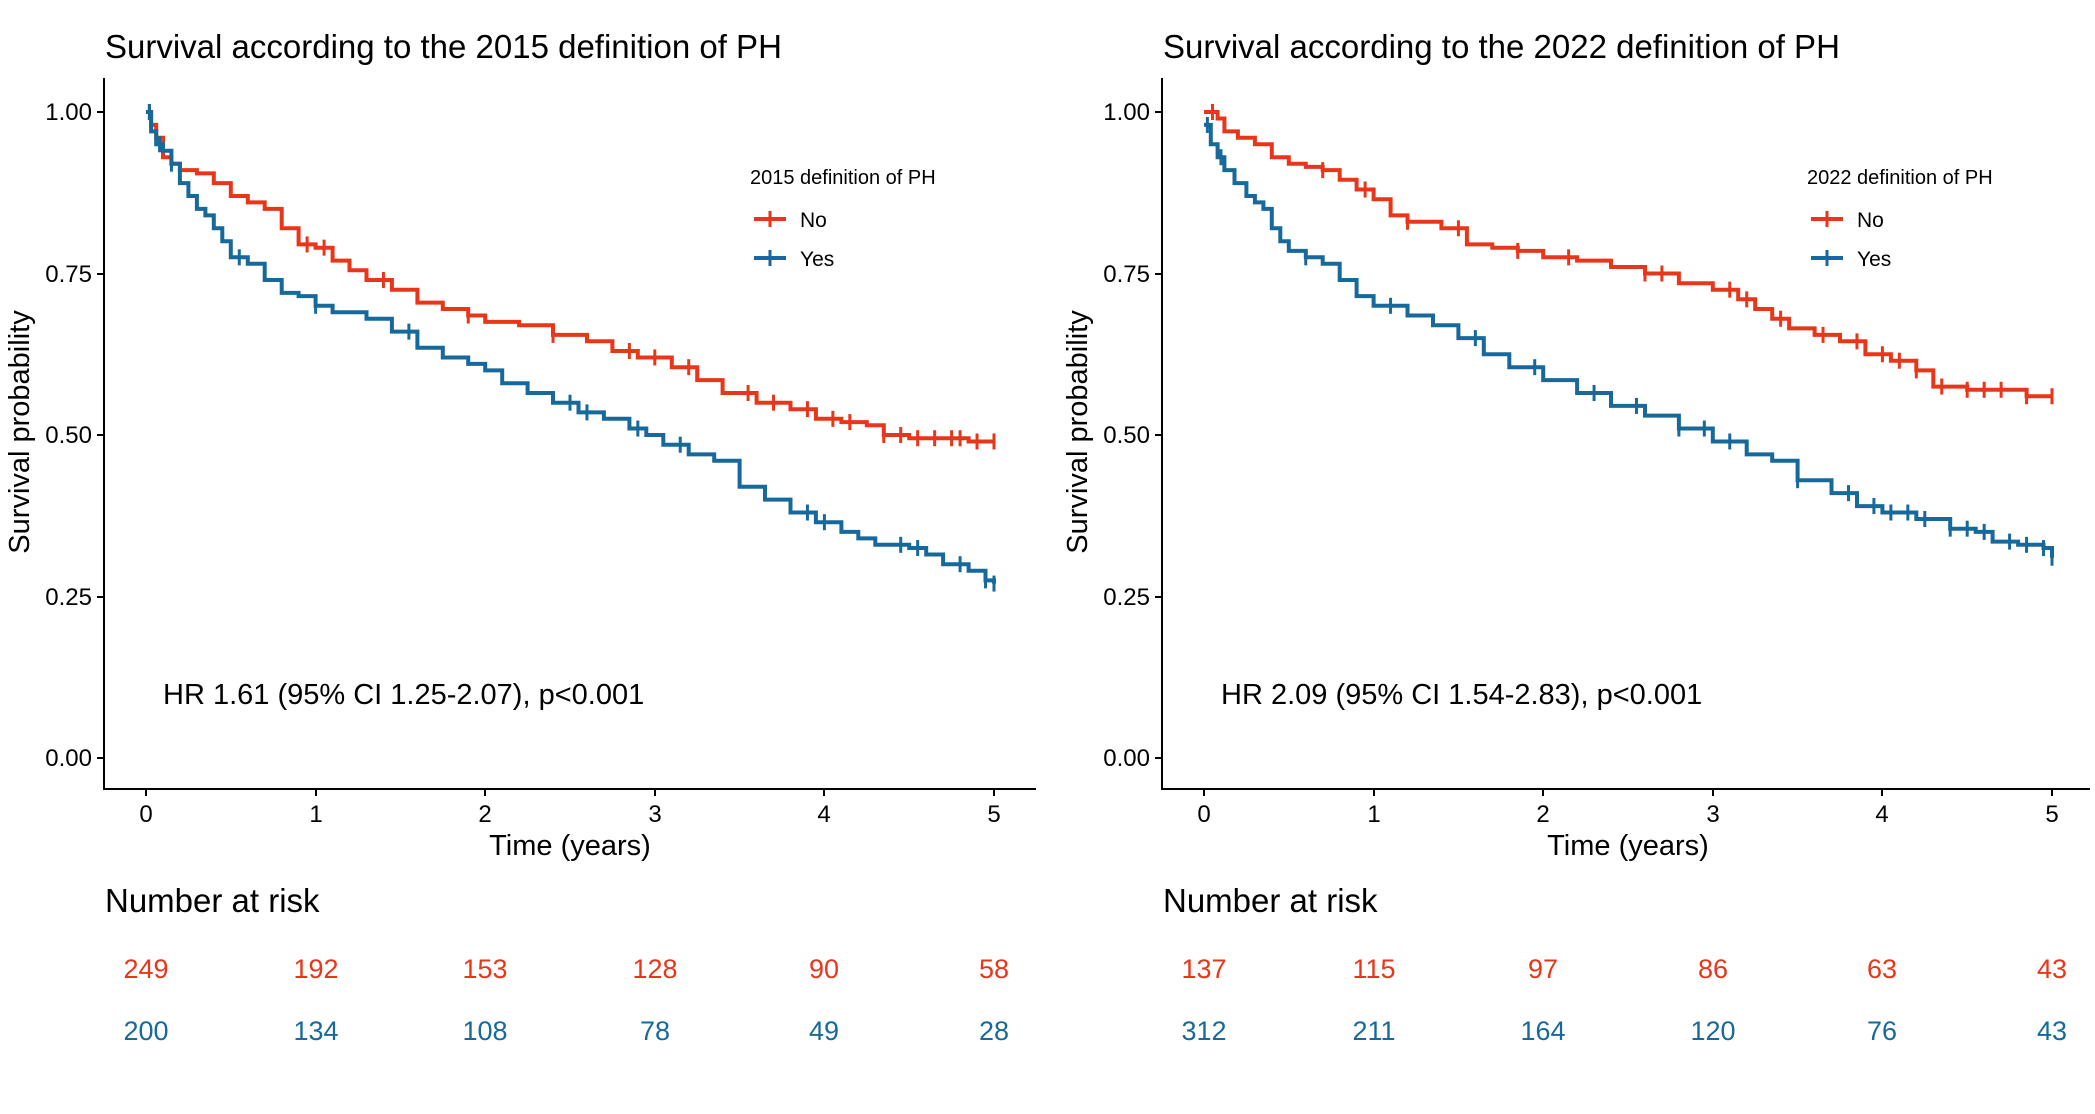  What do you see at coordinates (1373, 969) in the screenshot?
I see `risk-value: 115` at bounding box center [1373, 969].